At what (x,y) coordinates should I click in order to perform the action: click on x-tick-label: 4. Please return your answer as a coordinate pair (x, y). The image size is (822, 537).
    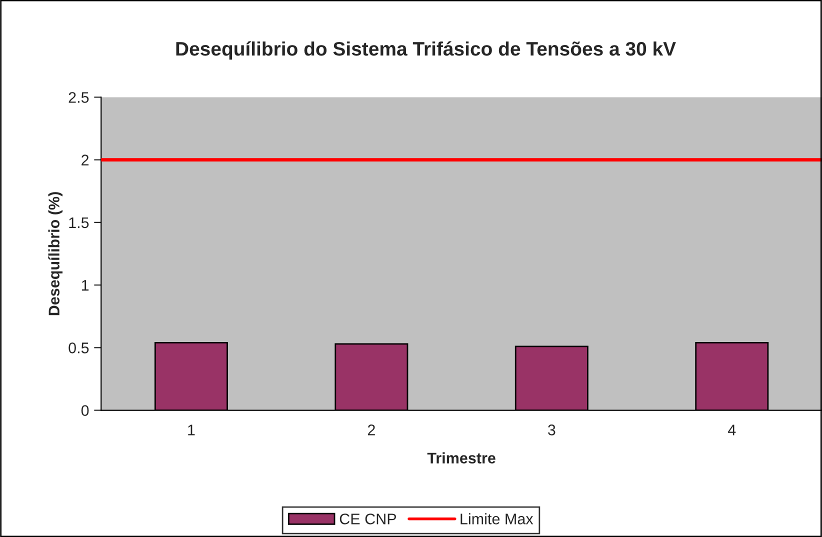
    Looking at the image, I should click on (732, 430).